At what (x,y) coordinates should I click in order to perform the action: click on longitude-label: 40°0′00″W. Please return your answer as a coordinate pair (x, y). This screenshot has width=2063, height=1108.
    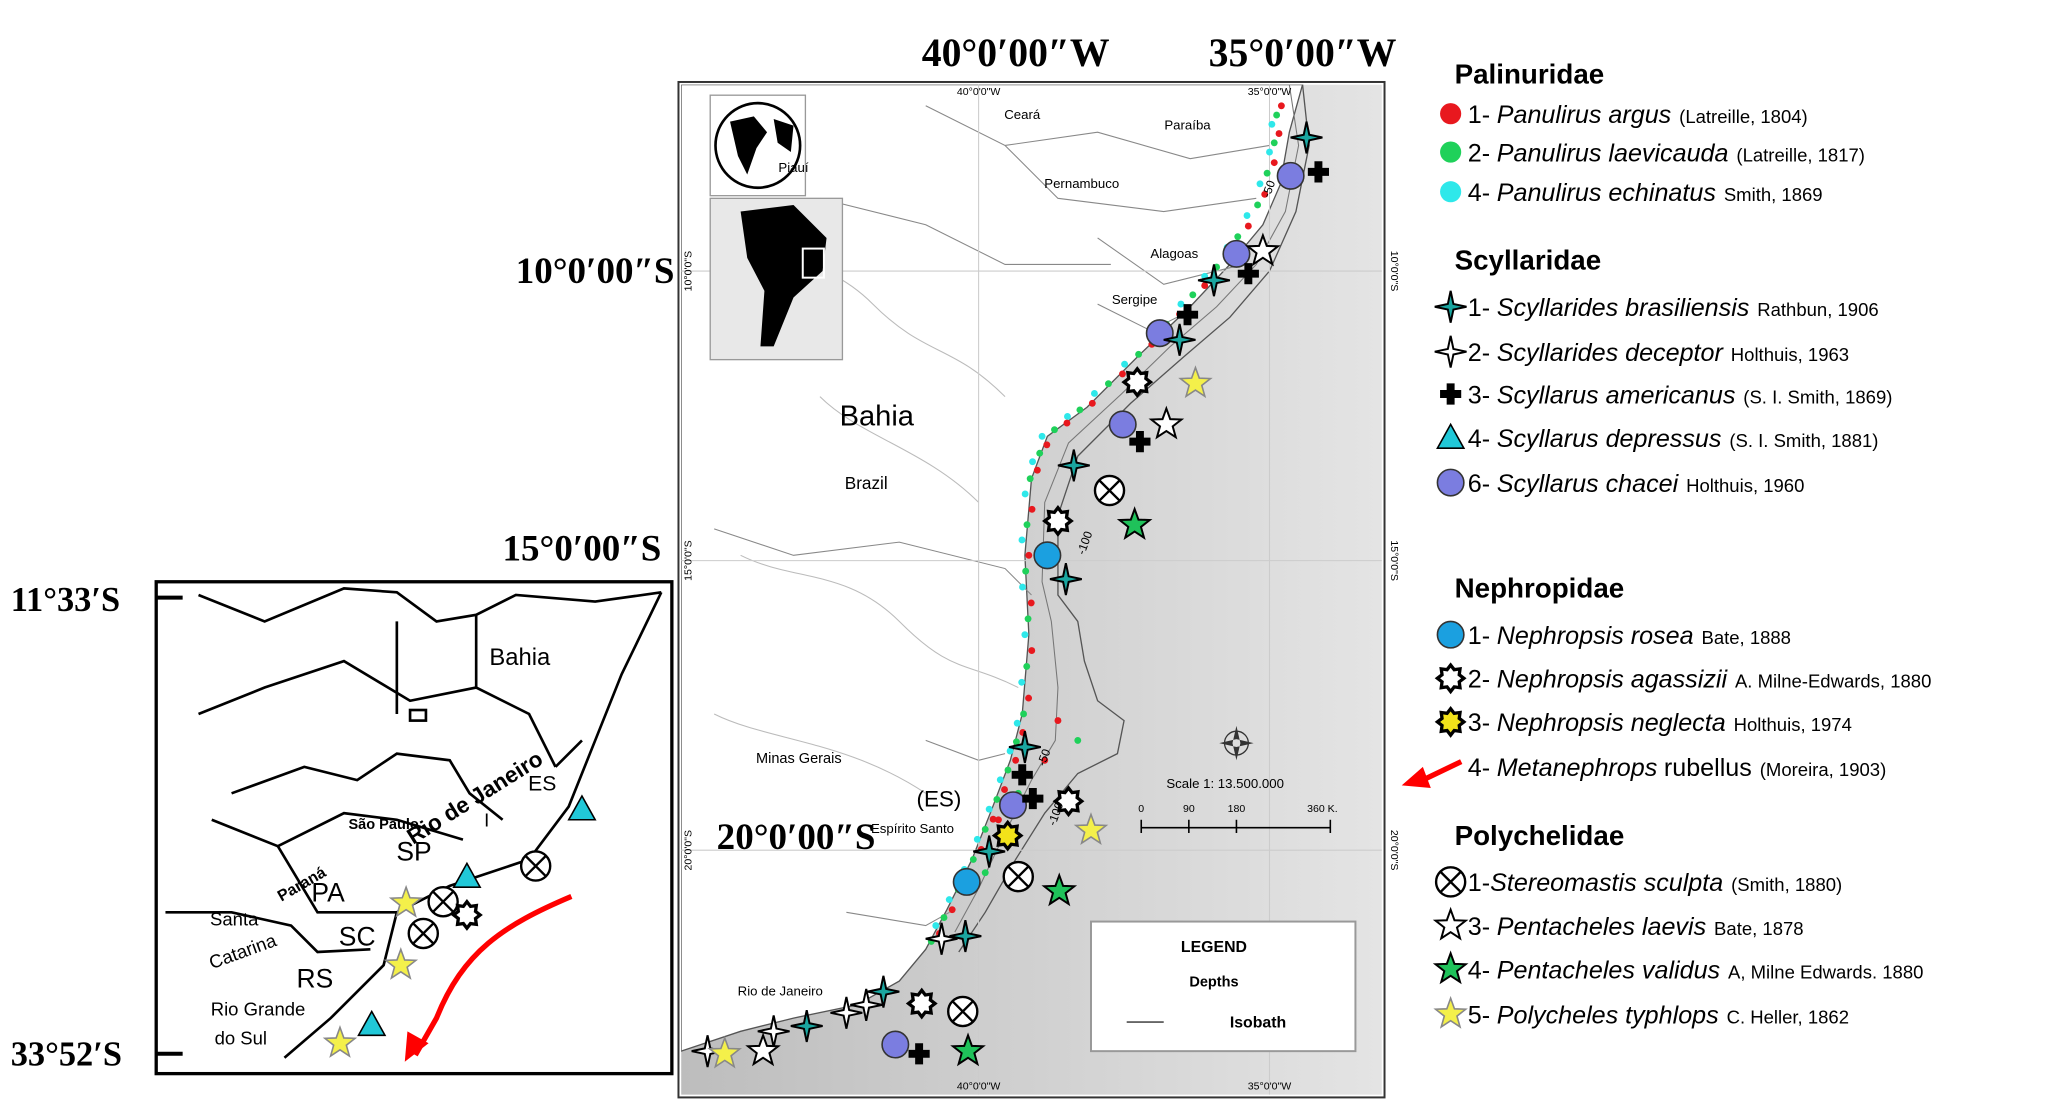
    Looking at the image, I should click on (1016, 53).